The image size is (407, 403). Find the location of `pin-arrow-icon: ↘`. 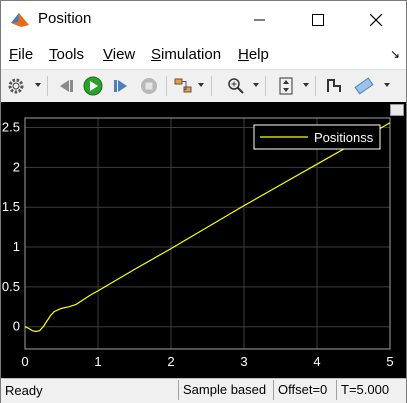

pin-arrow-icon: ↘ is located at coordinates (394, 54).